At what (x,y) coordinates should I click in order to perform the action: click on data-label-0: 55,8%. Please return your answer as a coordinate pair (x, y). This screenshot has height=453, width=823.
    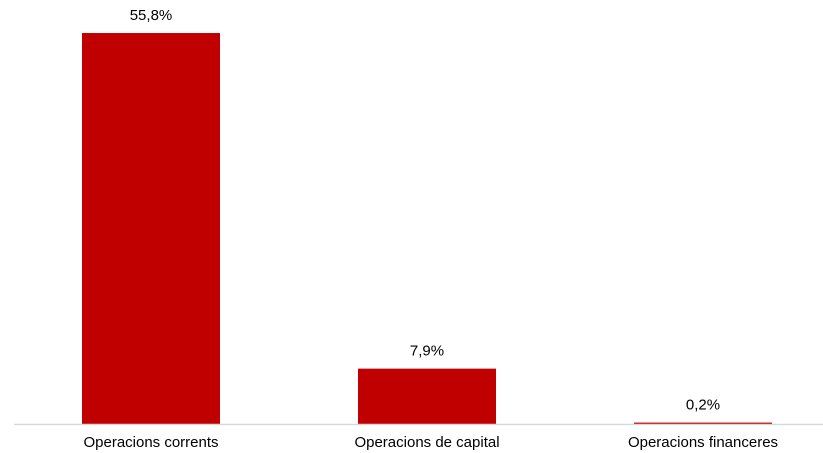
    Looking at the image, I should click on (151, 15).